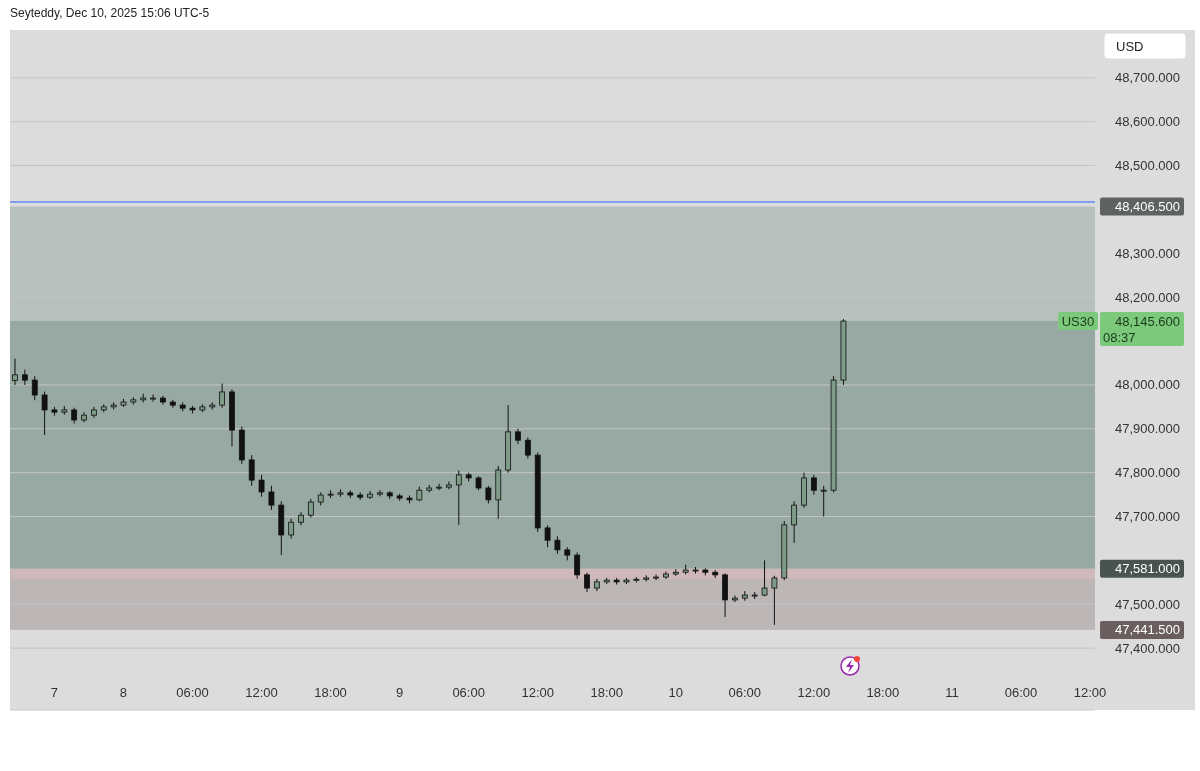 The height and width of the screenshot is (771, 1200). Describe the element at coordinates (1147, 122) in the screenshot. I see `y-tick-label: 48,600.000` at that location.